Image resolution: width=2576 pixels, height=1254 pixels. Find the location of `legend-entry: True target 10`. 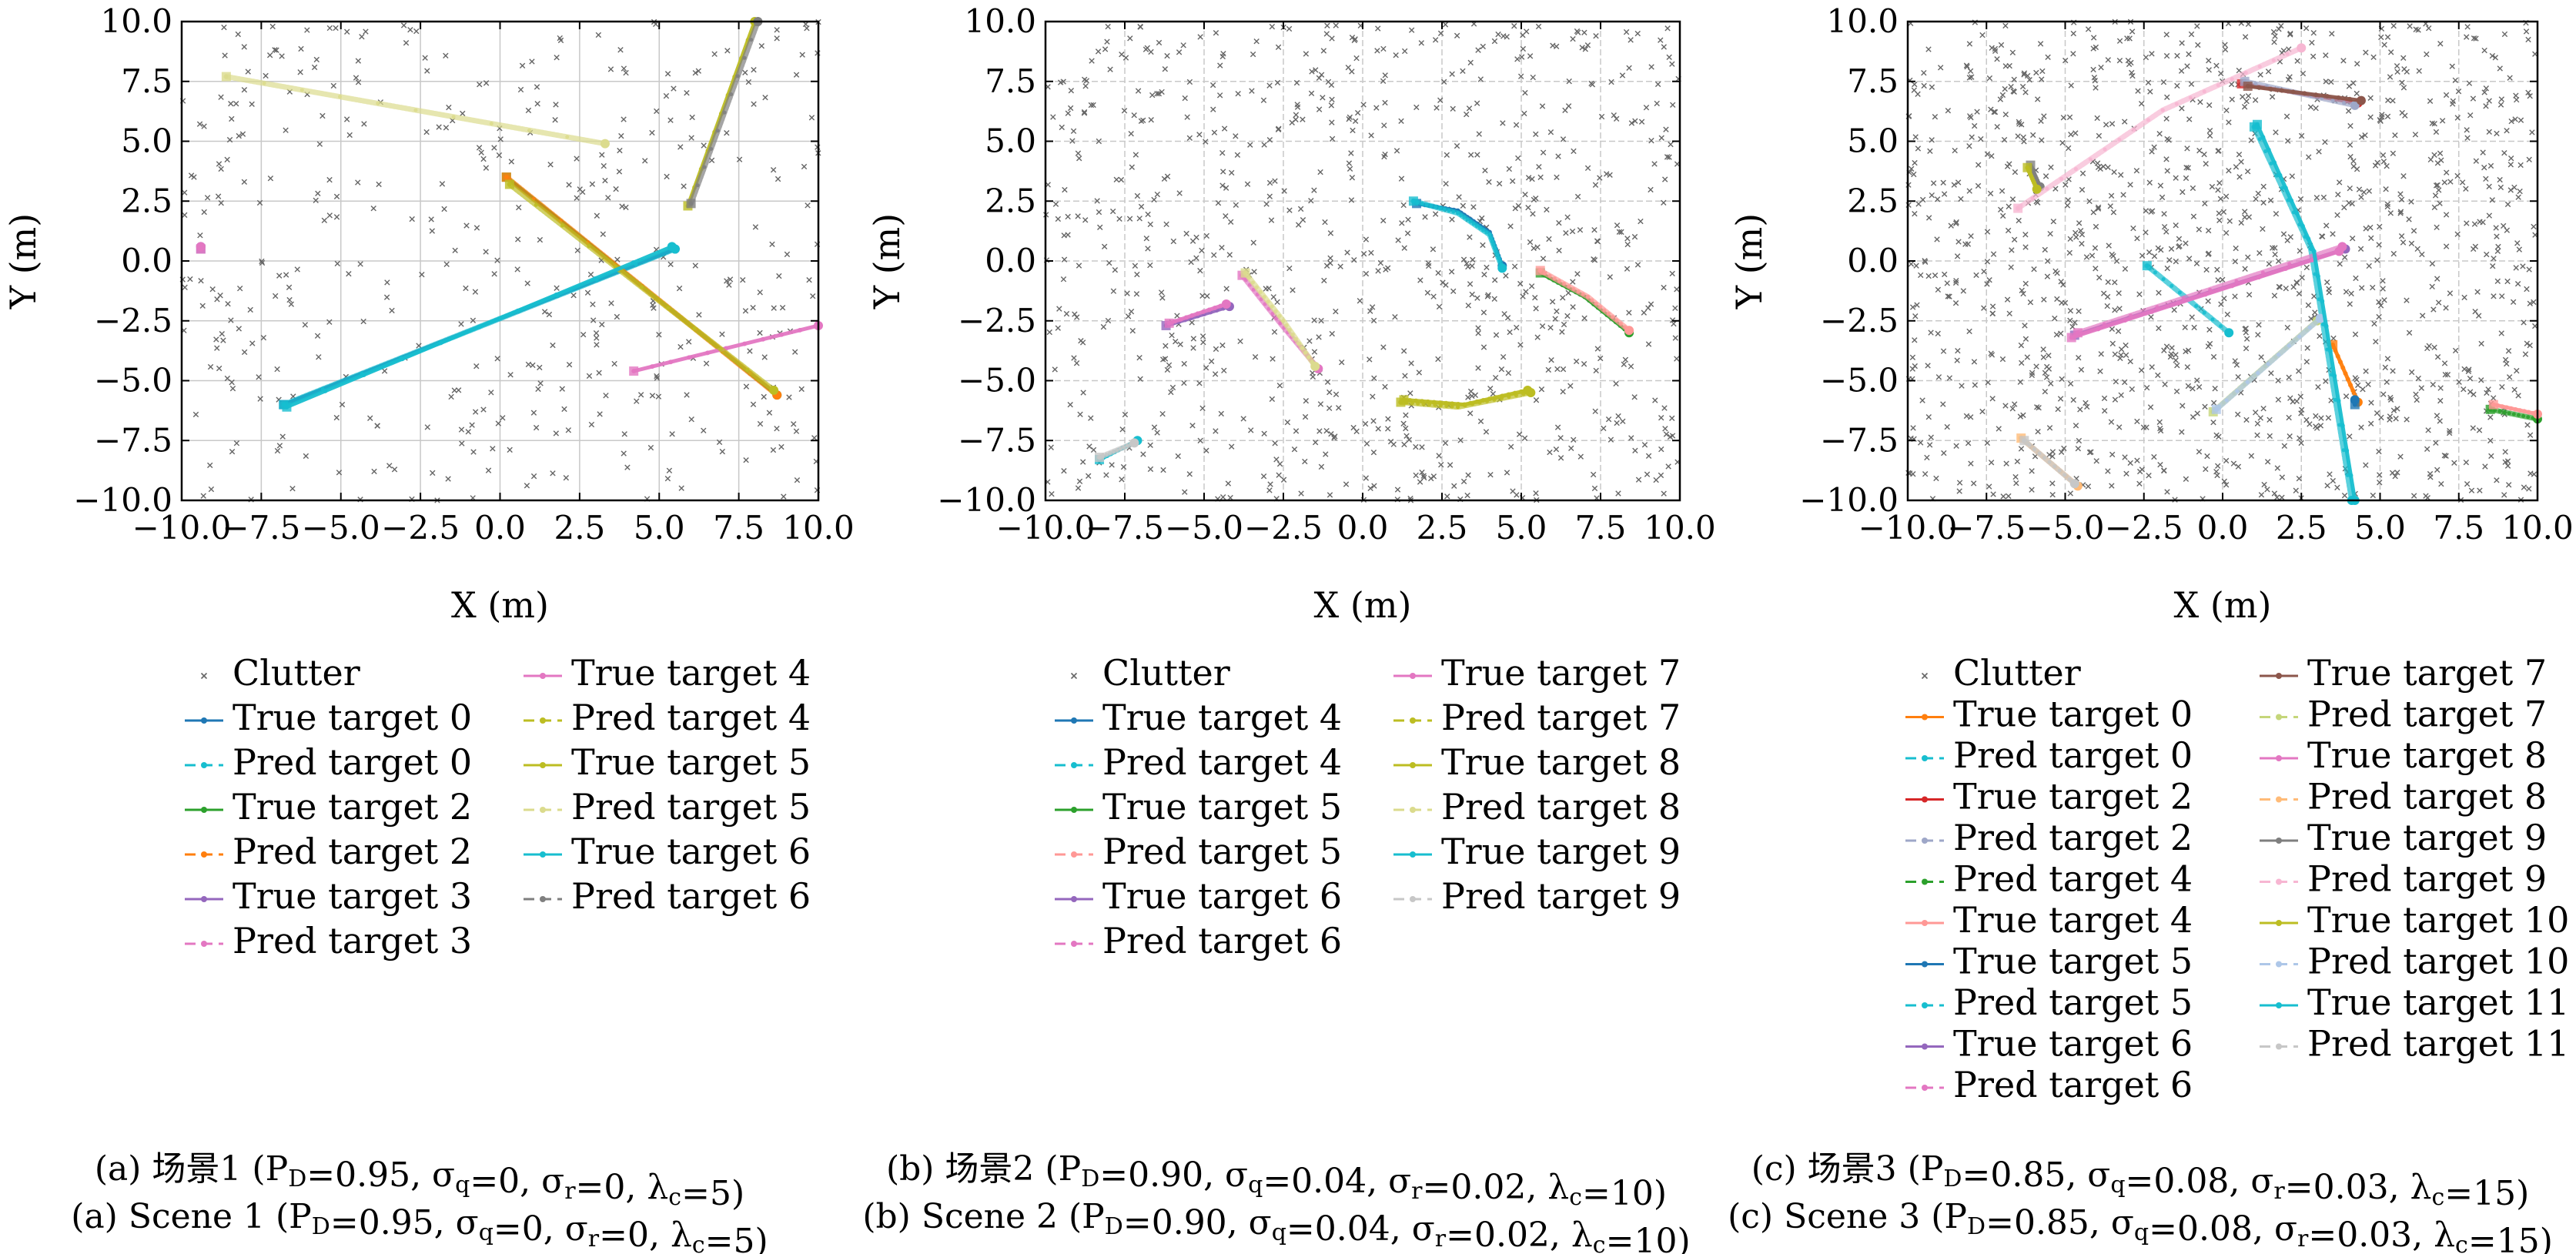

legend-entry: True target 10 is located at coordinates (2414, 920).